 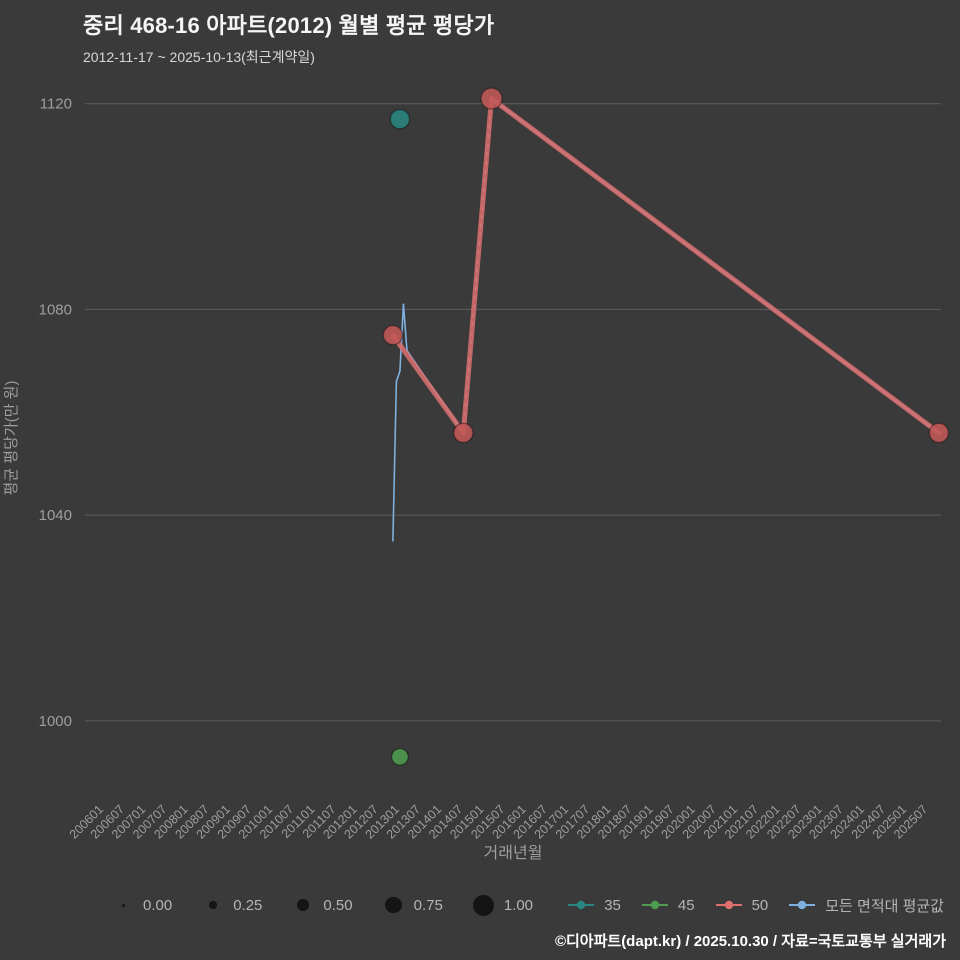 I want to click on page-title: 중리 468-16 아파트(2012) 월별 평균 평당가, so click(x=289, y=25).